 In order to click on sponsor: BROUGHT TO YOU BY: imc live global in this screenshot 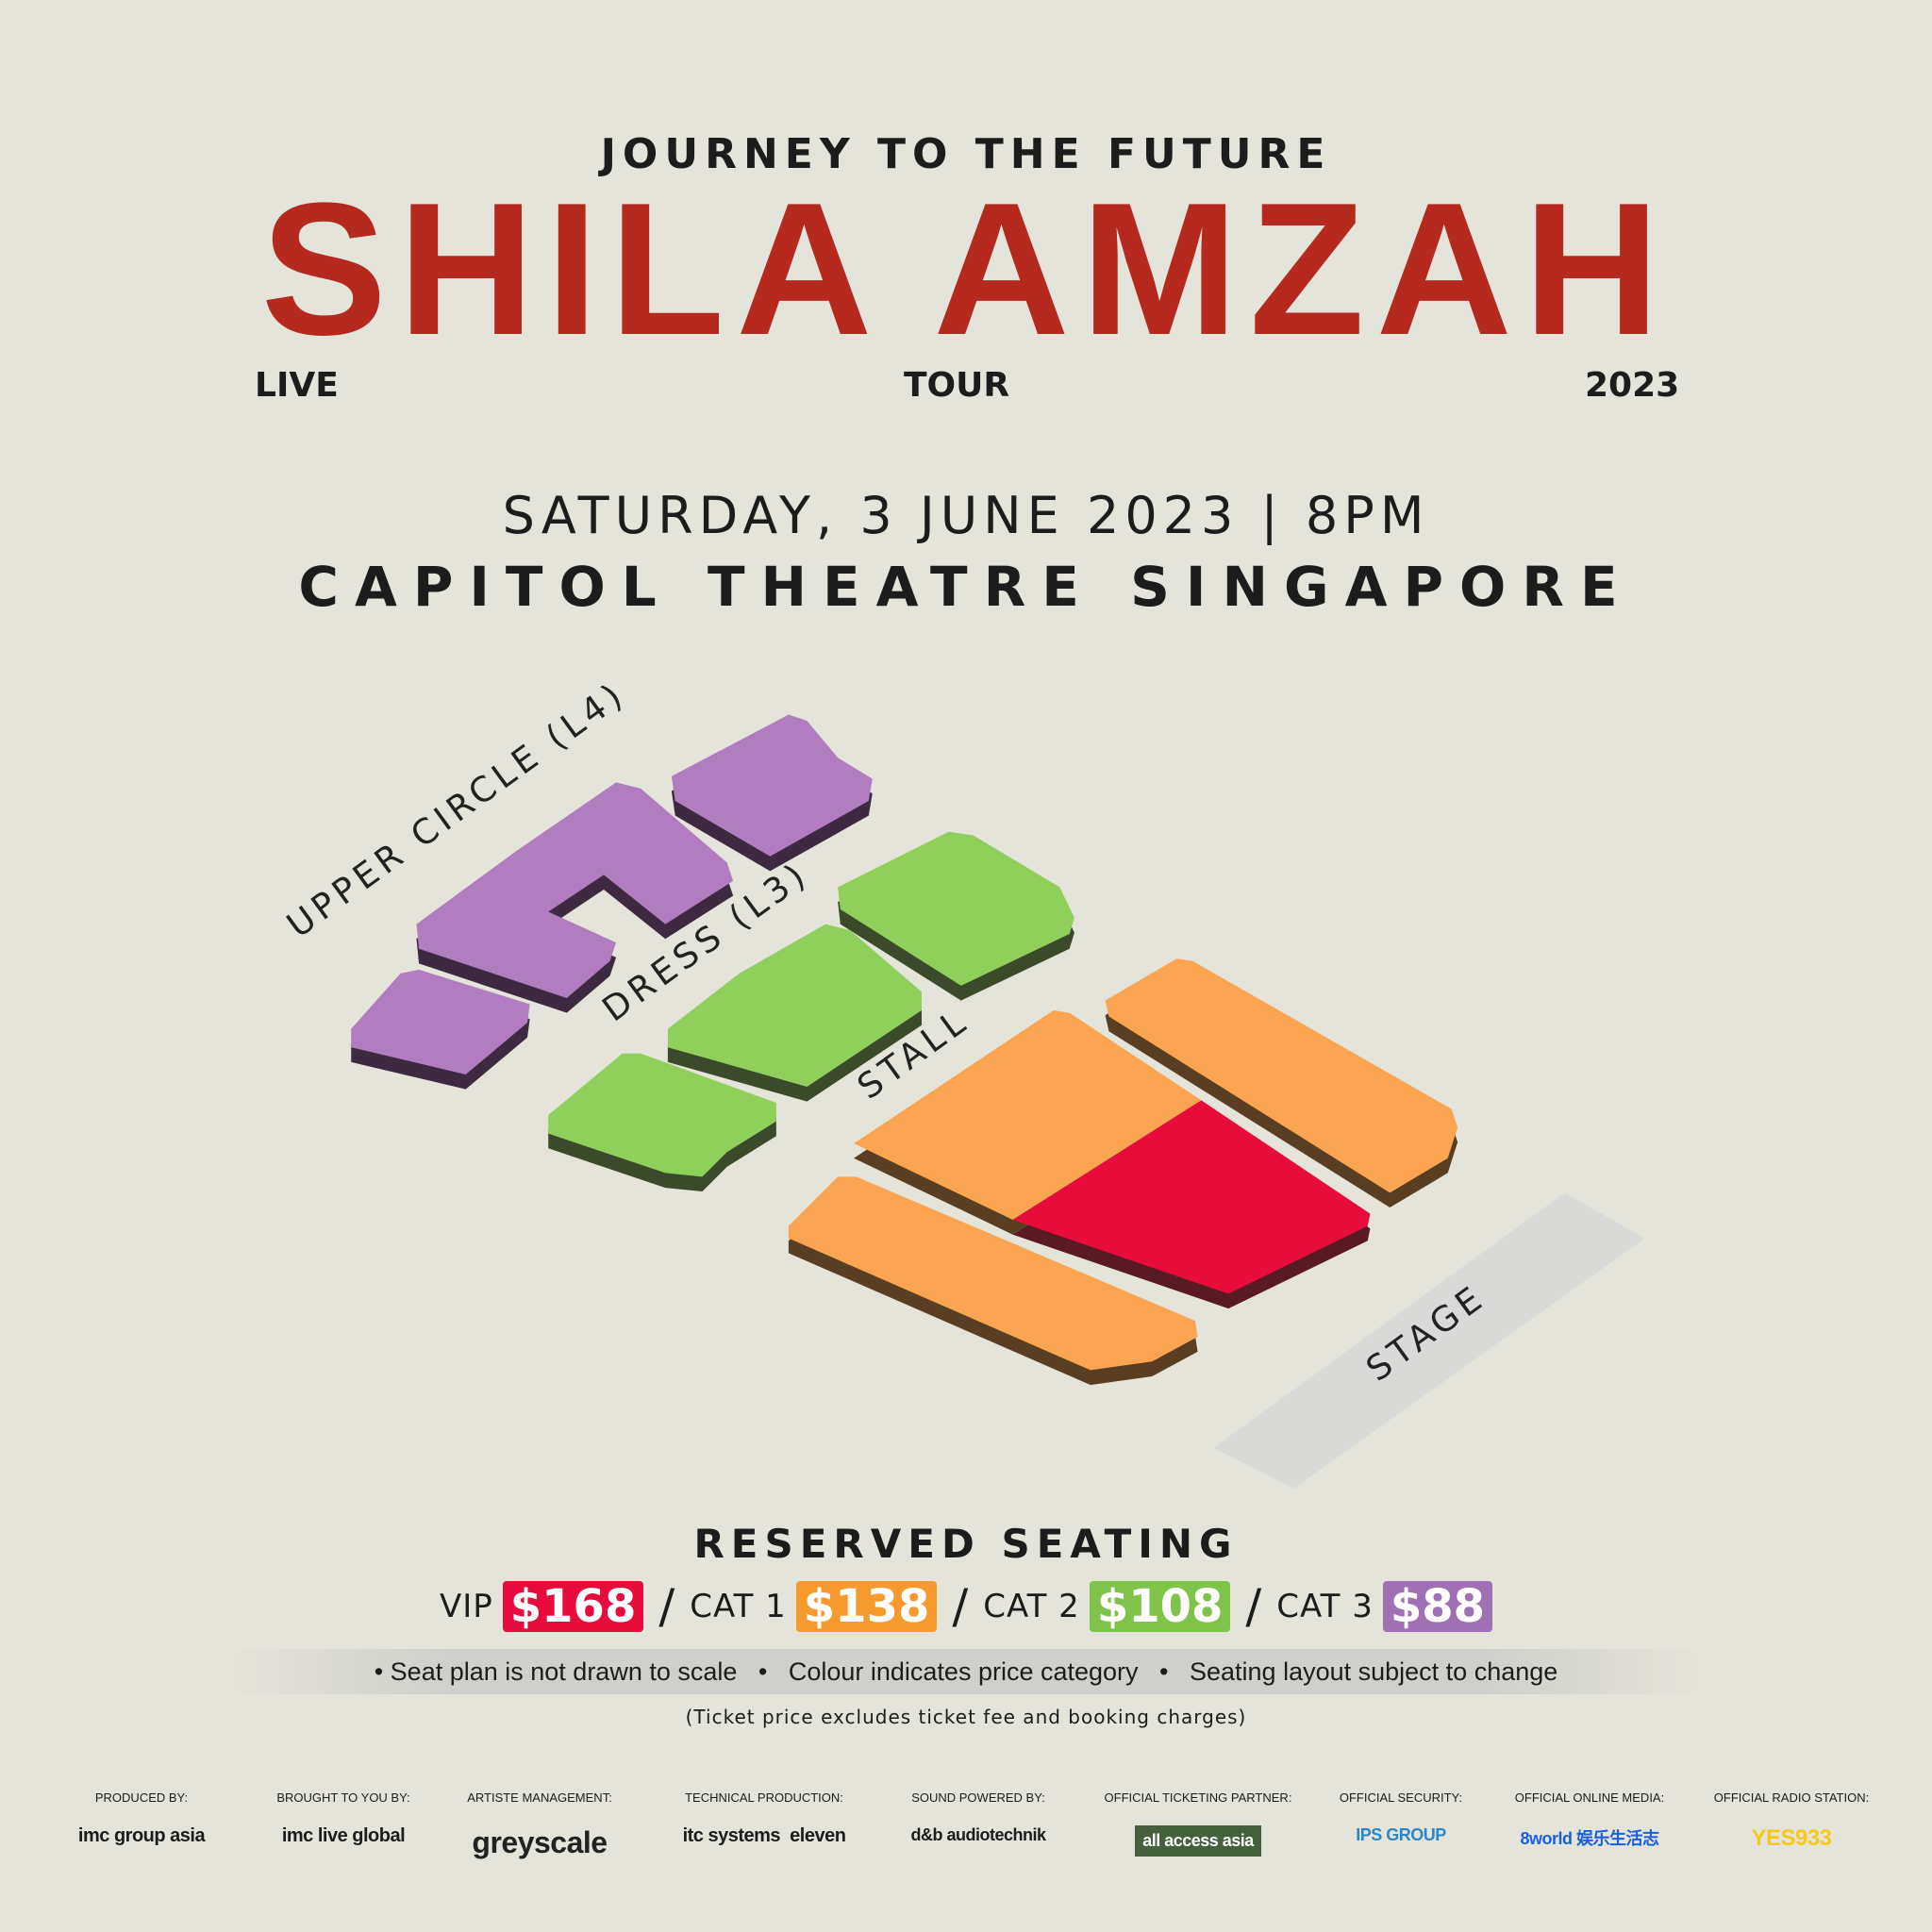, I will do `click(343, 1818)`.